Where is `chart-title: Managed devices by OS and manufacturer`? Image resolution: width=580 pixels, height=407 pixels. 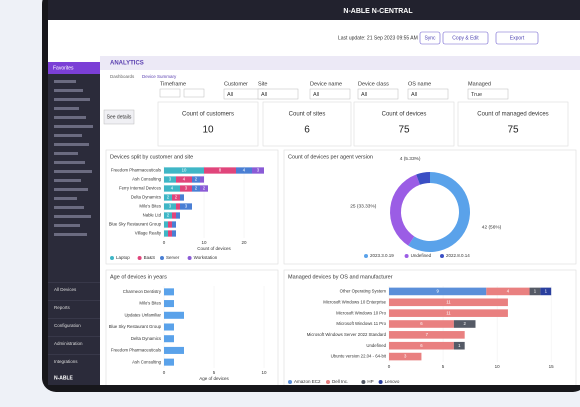
chart-title: Managed devices by OS and manufacturer is located at coordinates (340, 277).